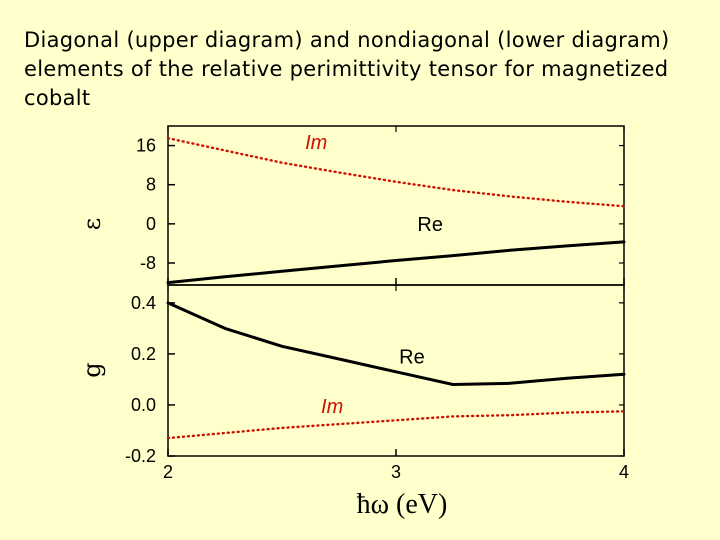 The width and height of the screenshot is (720, 540). I want to click on y-axis-label: g, so click(92, 369).